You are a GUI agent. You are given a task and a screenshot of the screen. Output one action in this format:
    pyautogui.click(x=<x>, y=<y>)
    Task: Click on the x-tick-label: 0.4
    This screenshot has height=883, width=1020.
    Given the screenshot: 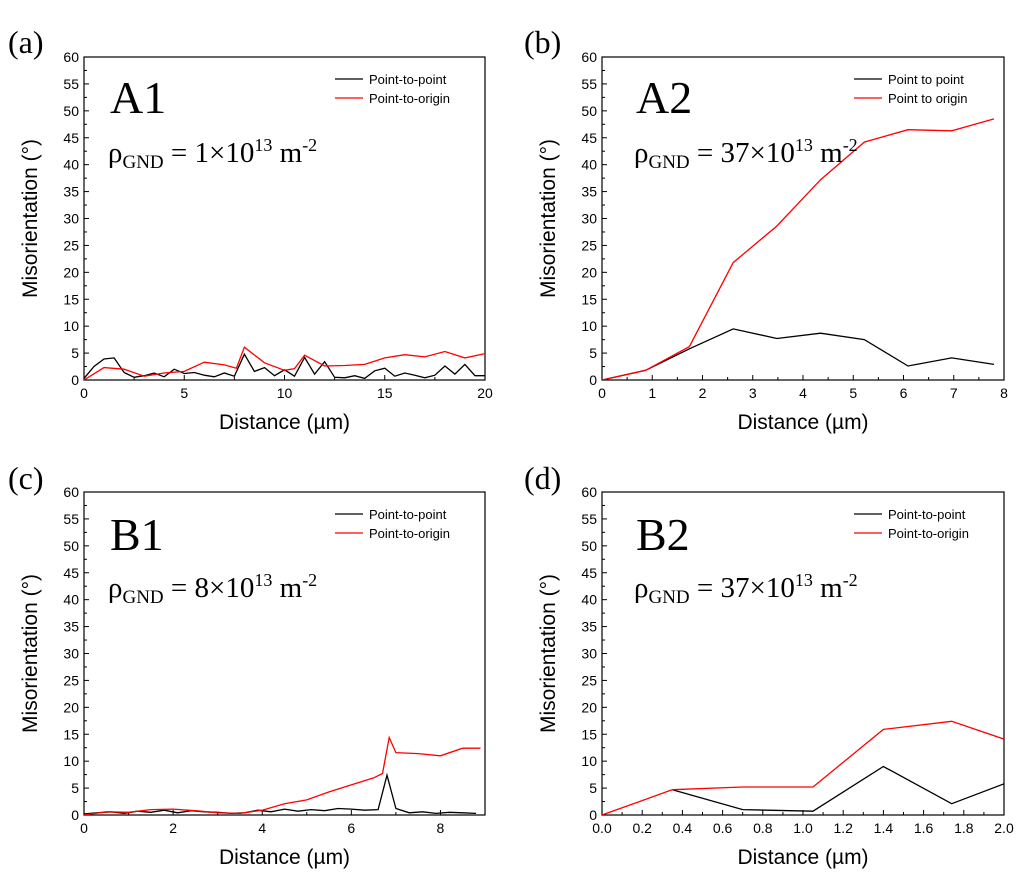 What is the action you would take?
    pyautogui.click(x=683, y=828)
    